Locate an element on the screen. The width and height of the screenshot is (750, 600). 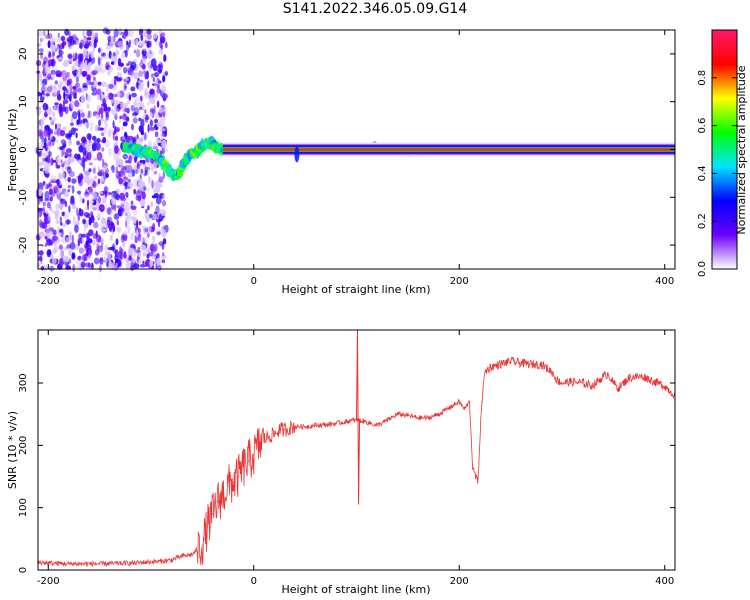
x-tick-label: 0 is located at coordinates (254, 581).